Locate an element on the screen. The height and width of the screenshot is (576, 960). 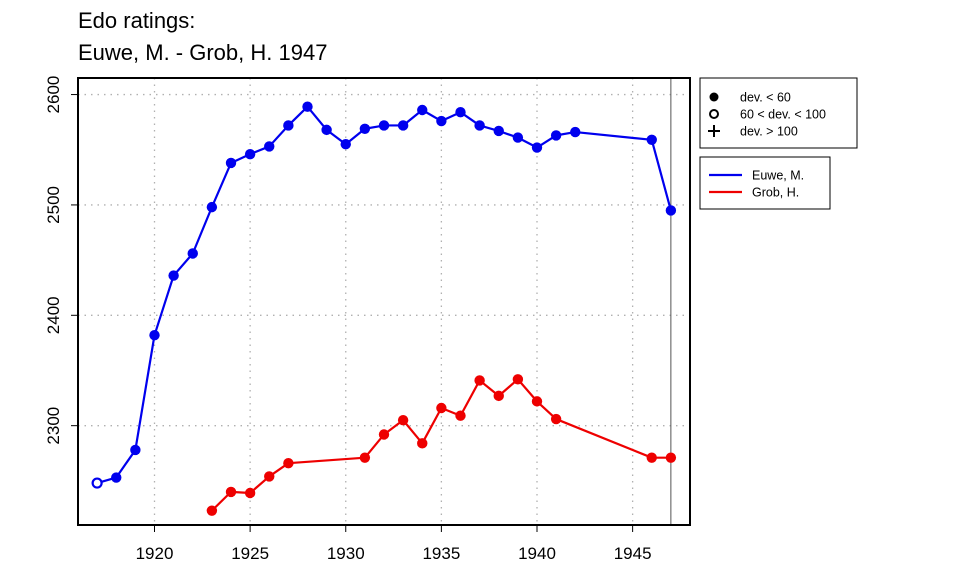
series-legend: Euwe, M. Grob, H. is located at coordinates (765, 183).